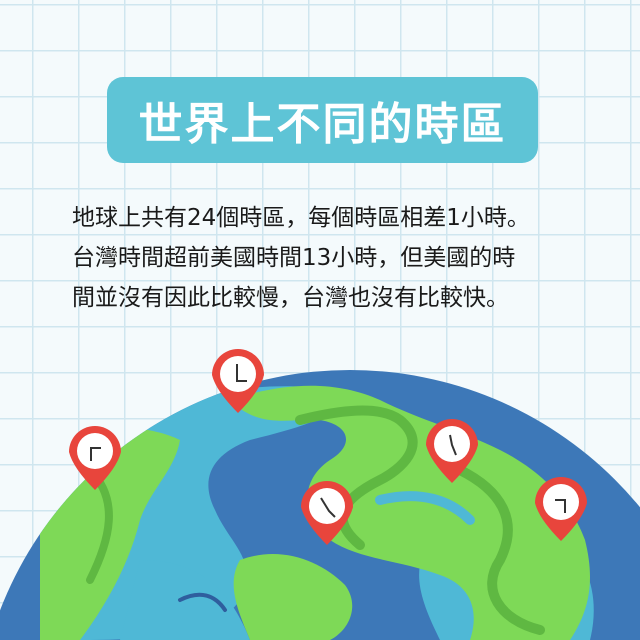  Describe the element at coordinates (301, 218) in the screenshot. I see `body-line-1: 地球上共有24個時區，每個時區相差1小時。` at that location.